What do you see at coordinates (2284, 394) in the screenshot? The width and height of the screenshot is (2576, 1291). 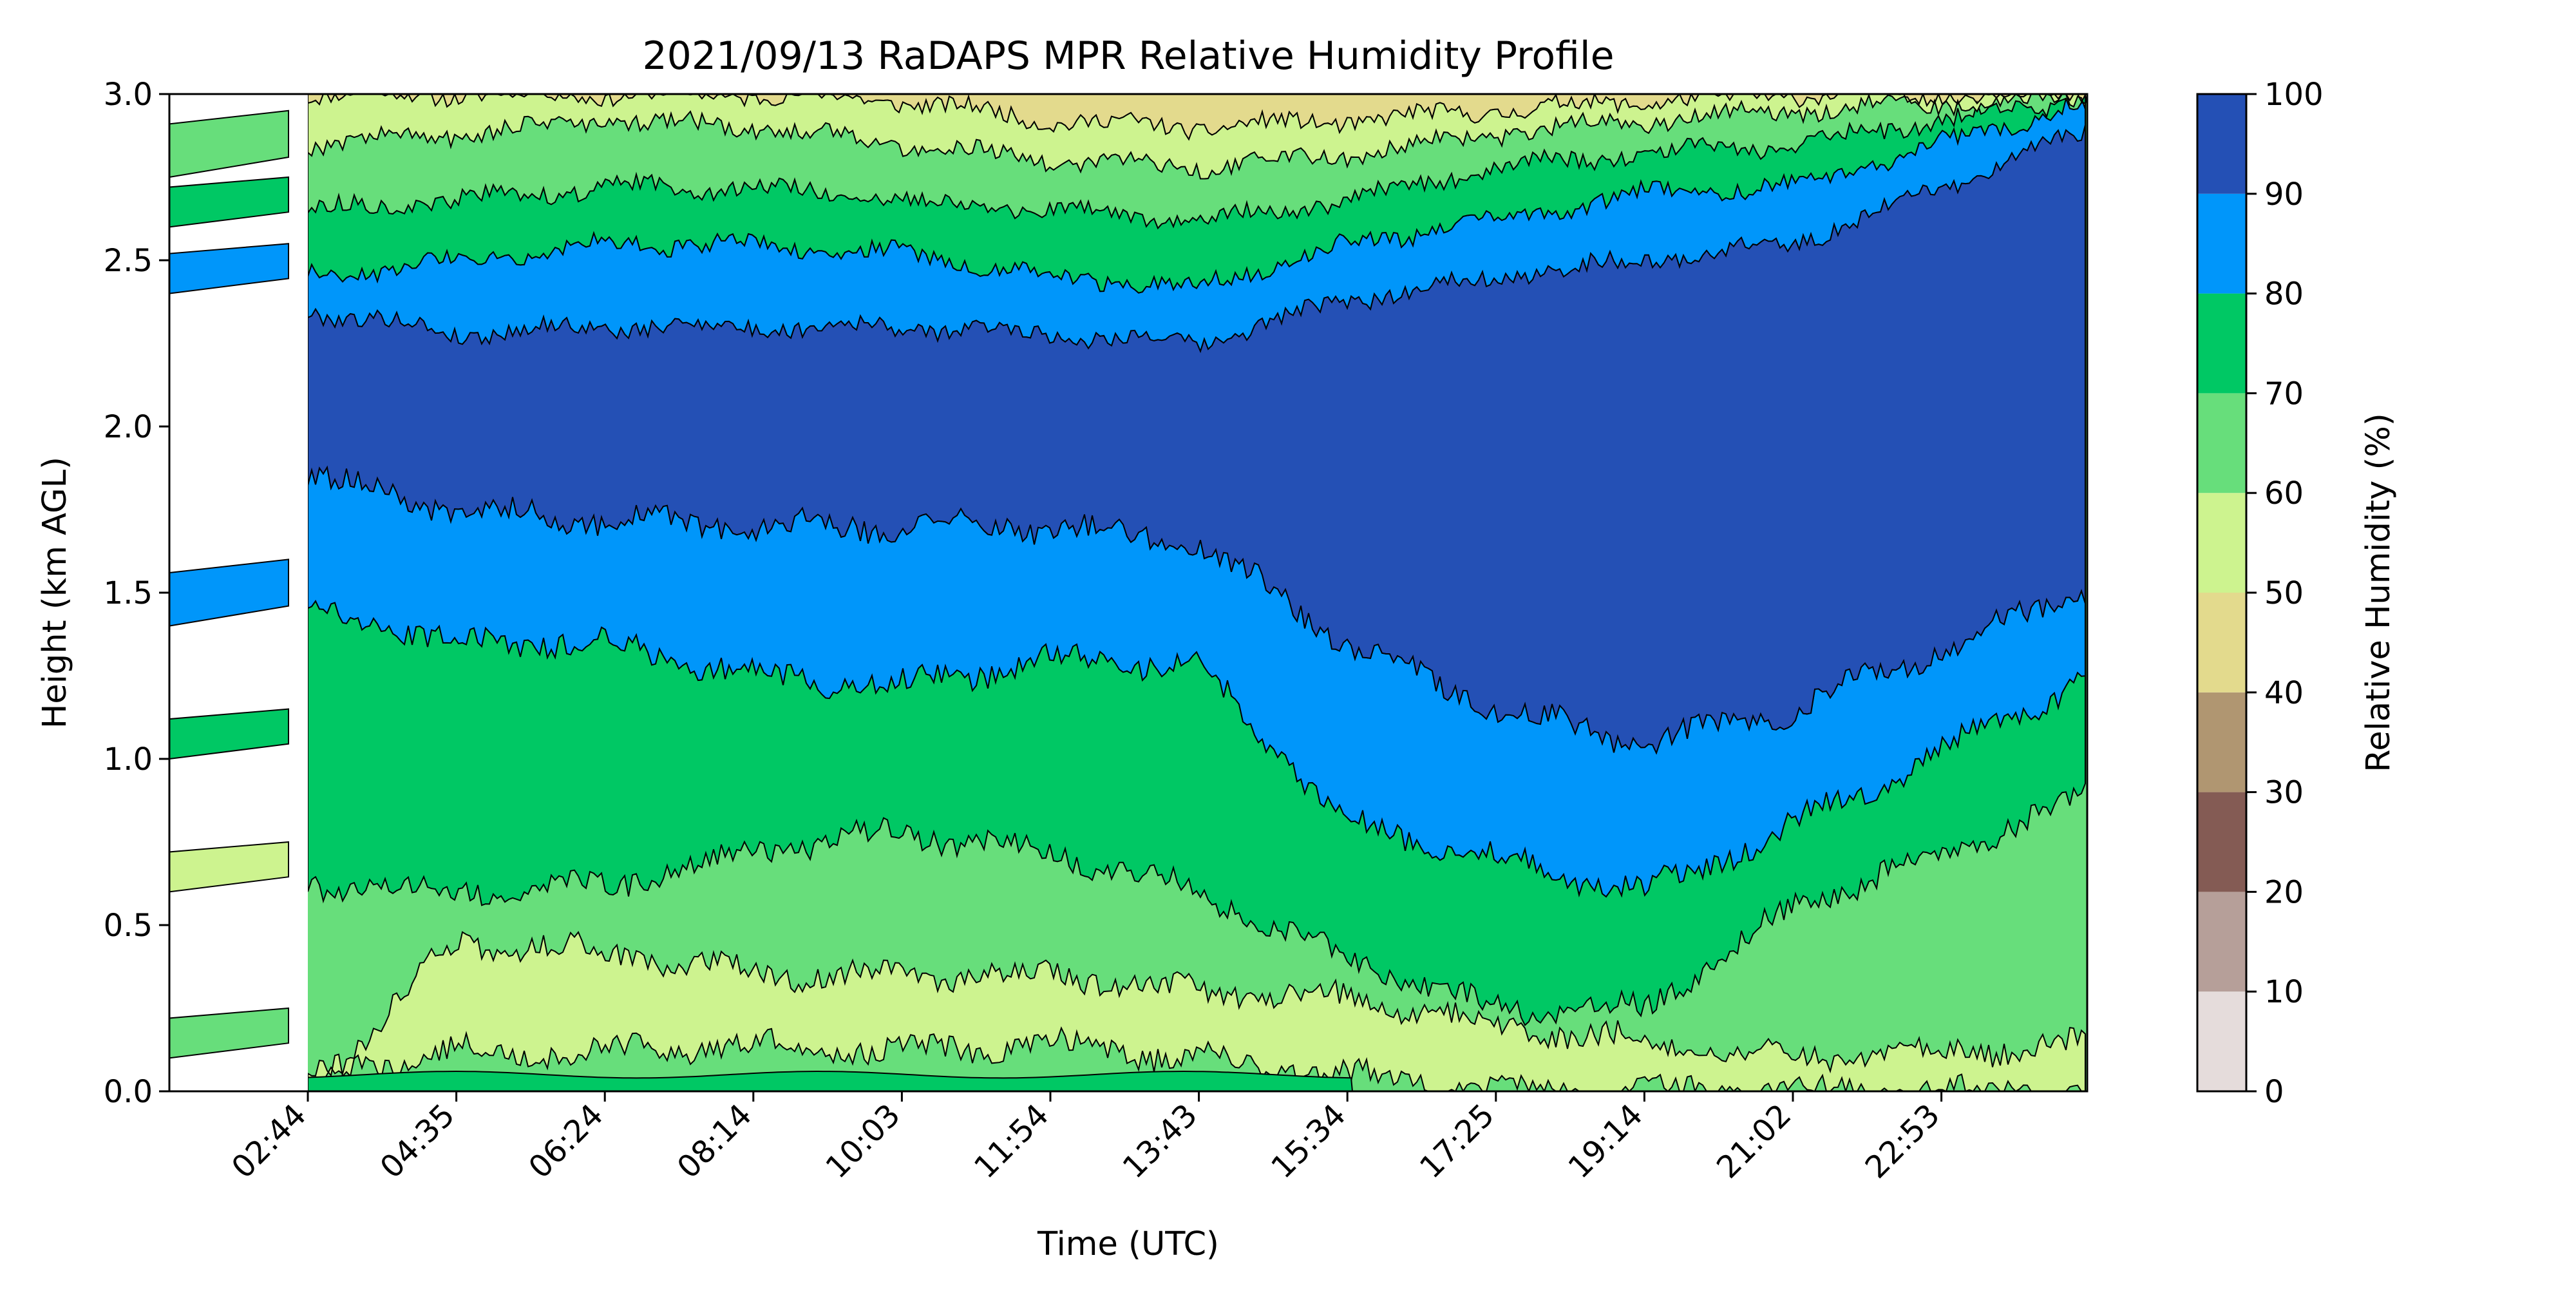 I see `colorbar-tick-label: 70` at bounding box center [2284, 394].